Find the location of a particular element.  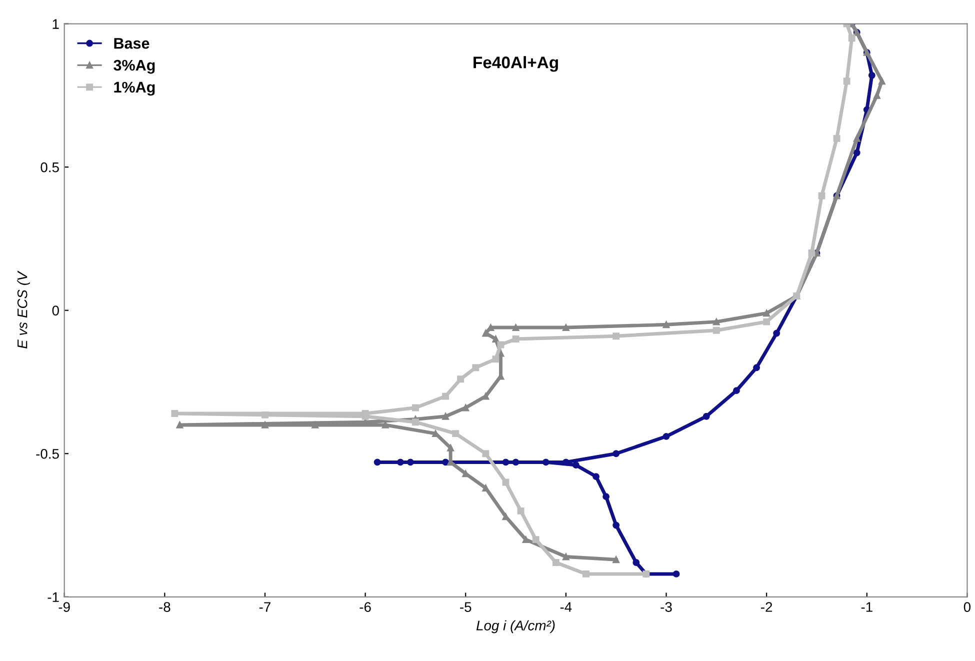

y-tick-label: 0 is located at coordinates (55, 311).